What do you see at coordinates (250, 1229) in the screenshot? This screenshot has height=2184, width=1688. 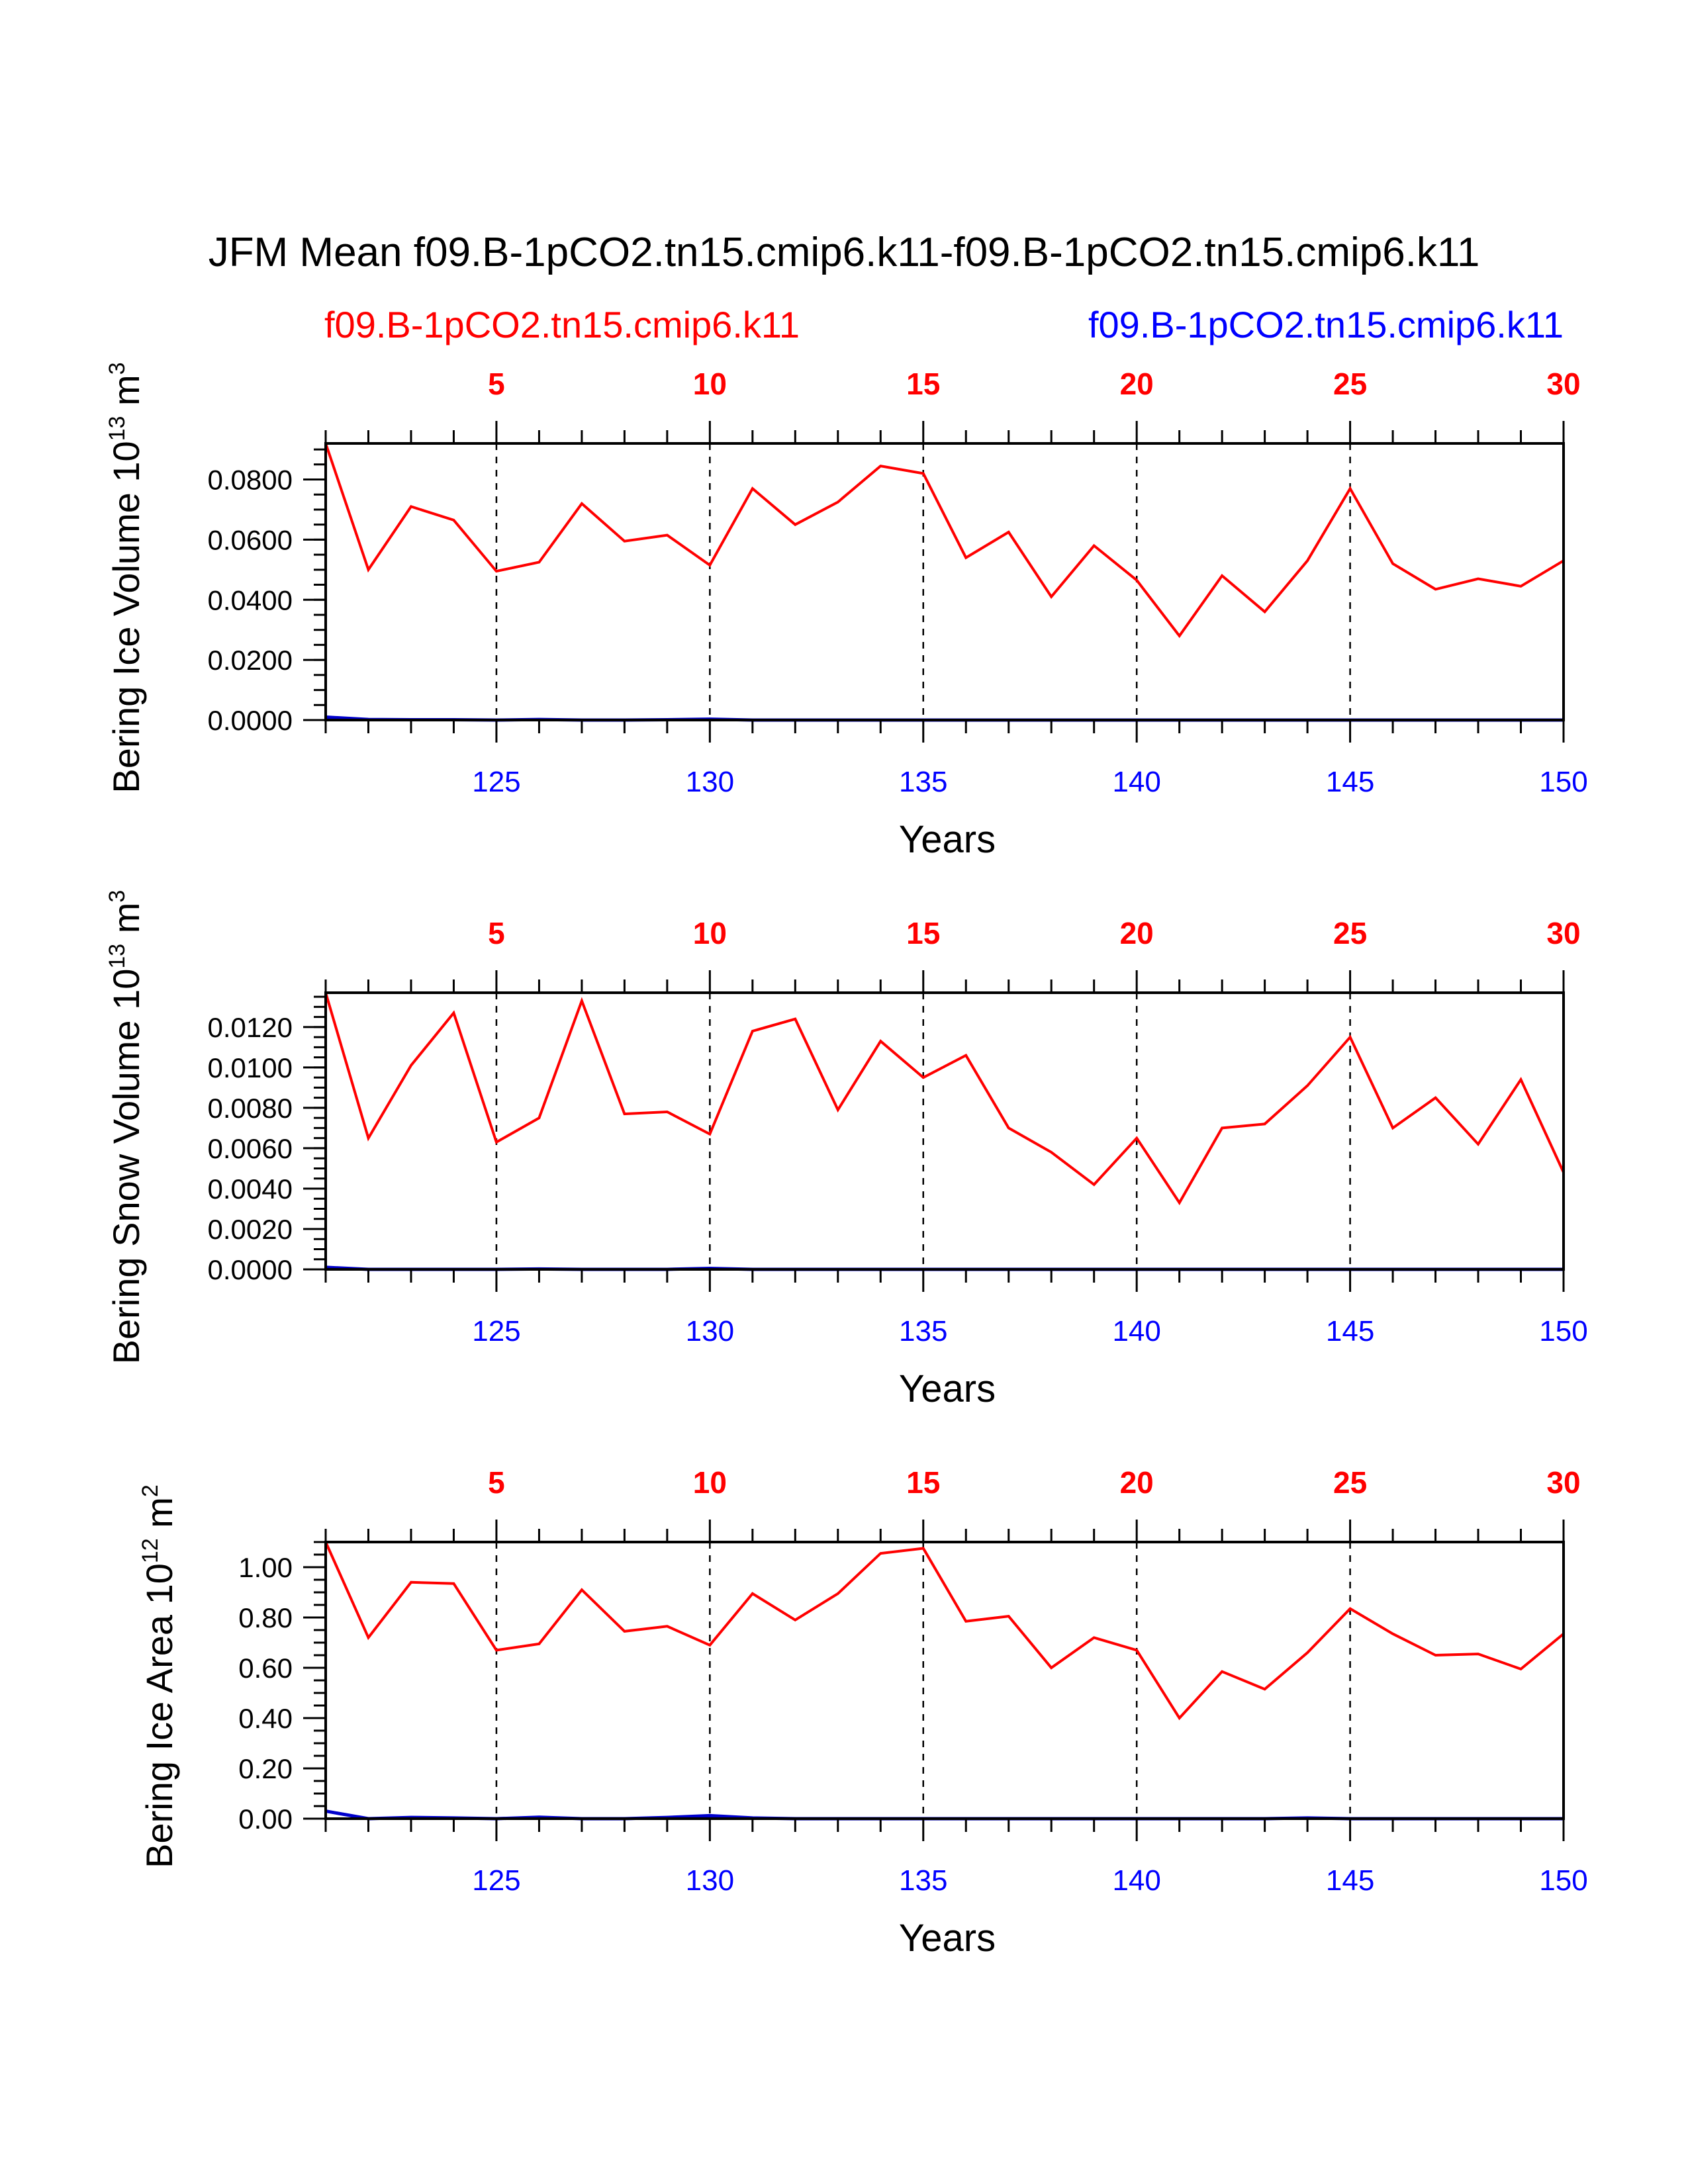 I see `y-tick-label: 0.0020` at bounding box center [250, 1229].